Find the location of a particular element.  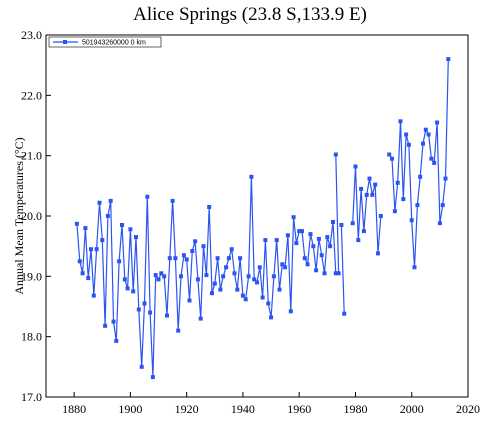

x-tick-label: 1880 is located at coordinates (74, 409).